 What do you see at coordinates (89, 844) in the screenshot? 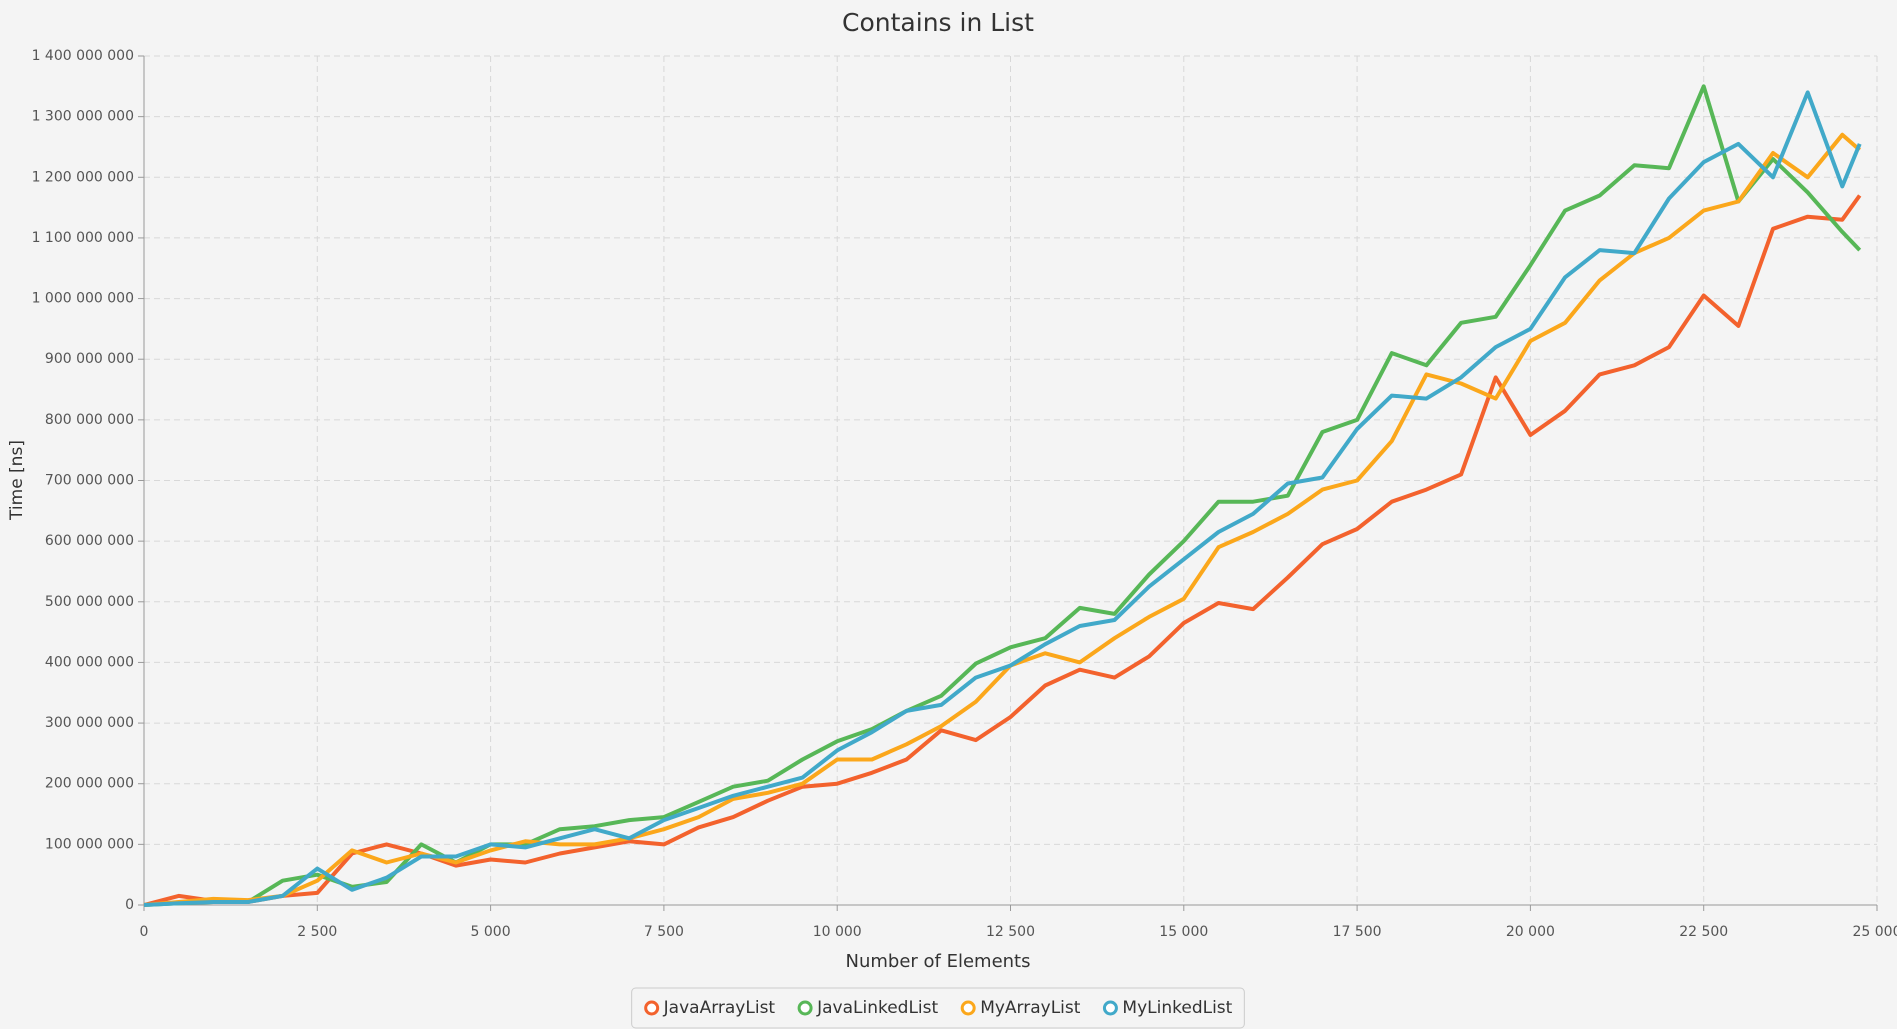
I see `y-tick-label: 100 000 000` at bounding box center [89, 844].